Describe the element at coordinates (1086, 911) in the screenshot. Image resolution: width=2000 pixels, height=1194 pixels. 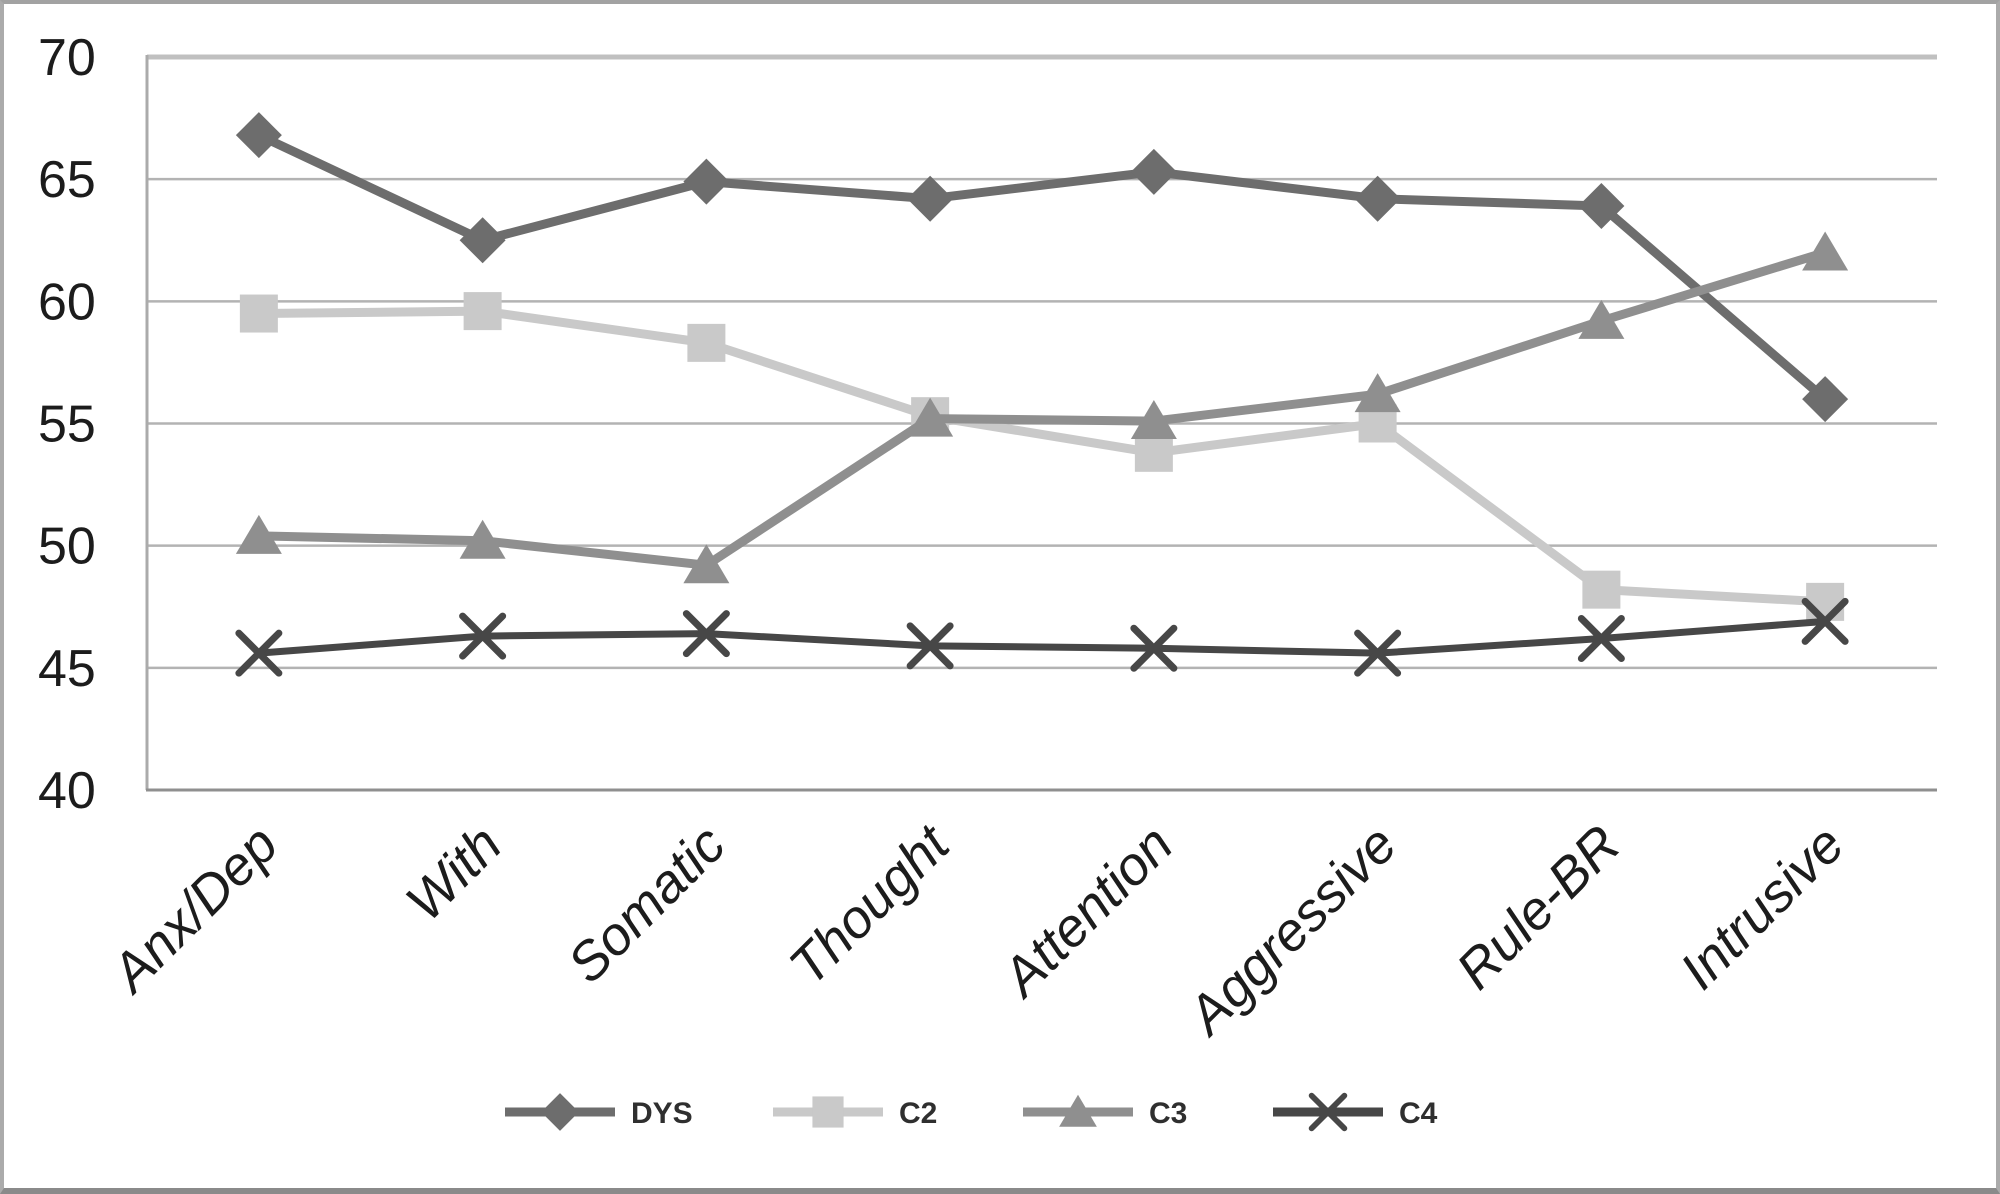
I see `x-category-label-attention: Attention` at that location.